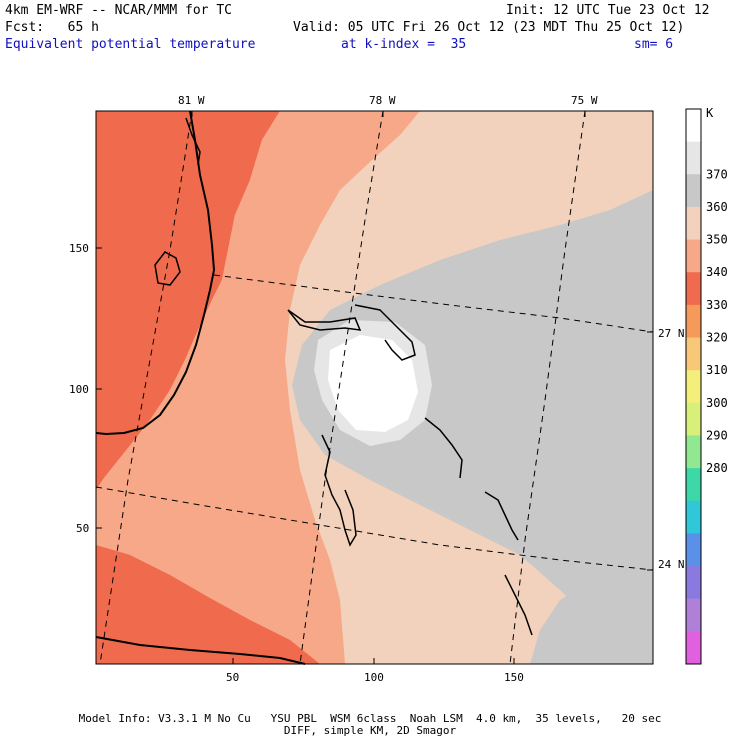 The image size is (740, 740). I want to click on florida-coast, so click(155, 273).